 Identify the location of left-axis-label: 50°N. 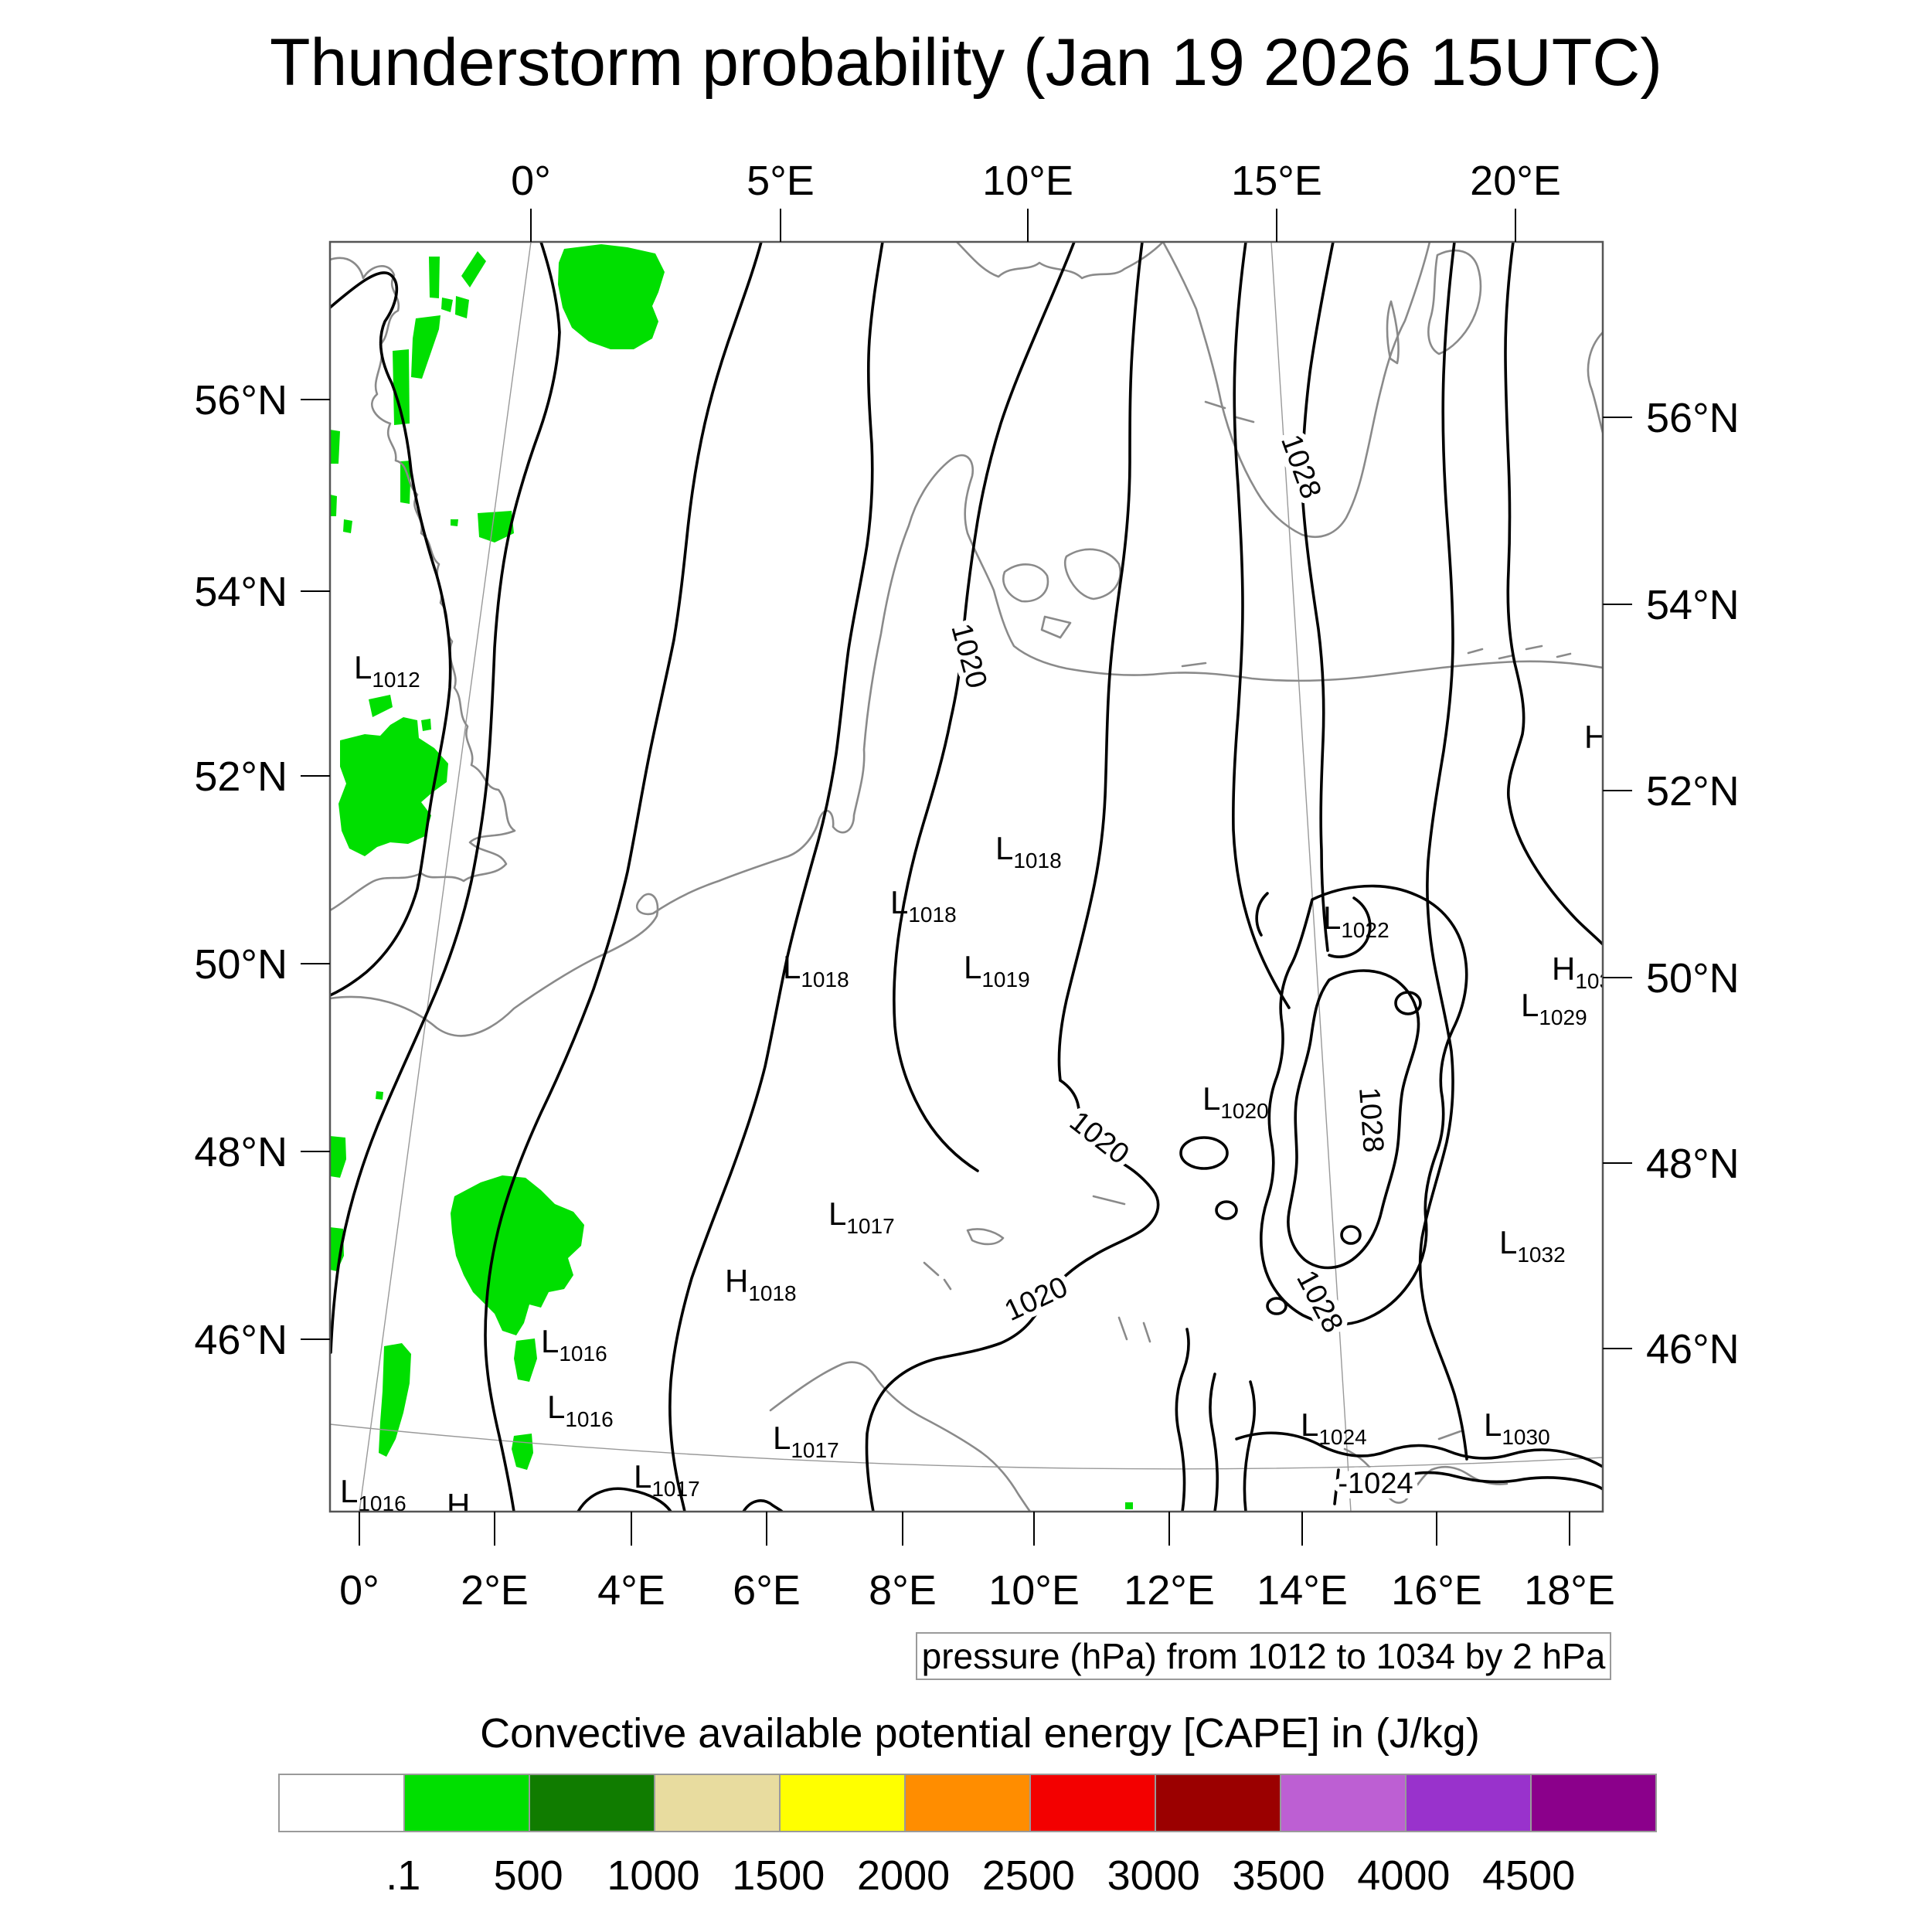
(241, 964).